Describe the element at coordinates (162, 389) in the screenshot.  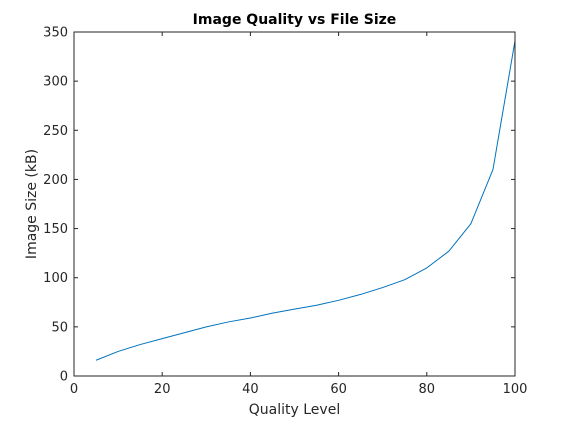
I see `x-tick-label: 20` at that location.